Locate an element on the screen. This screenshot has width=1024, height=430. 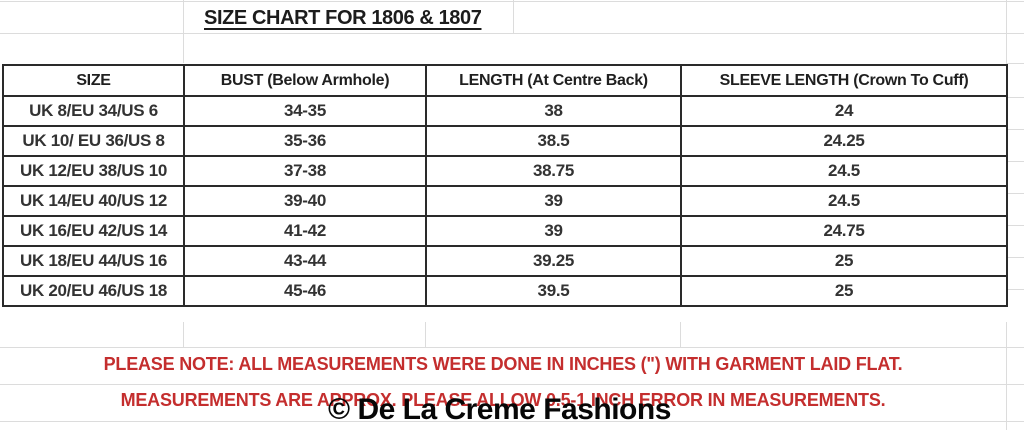
cell-sleeve: 24.75 is located at coordinates (844, 231).